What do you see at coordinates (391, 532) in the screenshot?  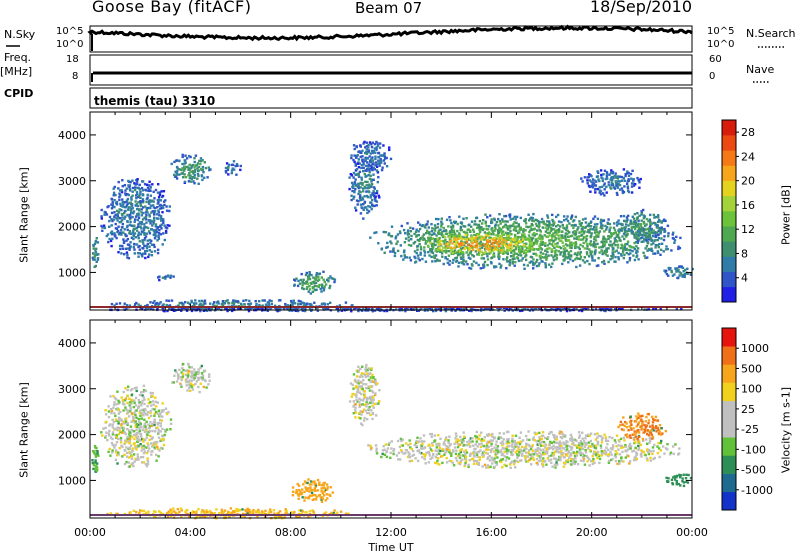 I see `xtick-label: 12:00` at bounding box center [391, 532].